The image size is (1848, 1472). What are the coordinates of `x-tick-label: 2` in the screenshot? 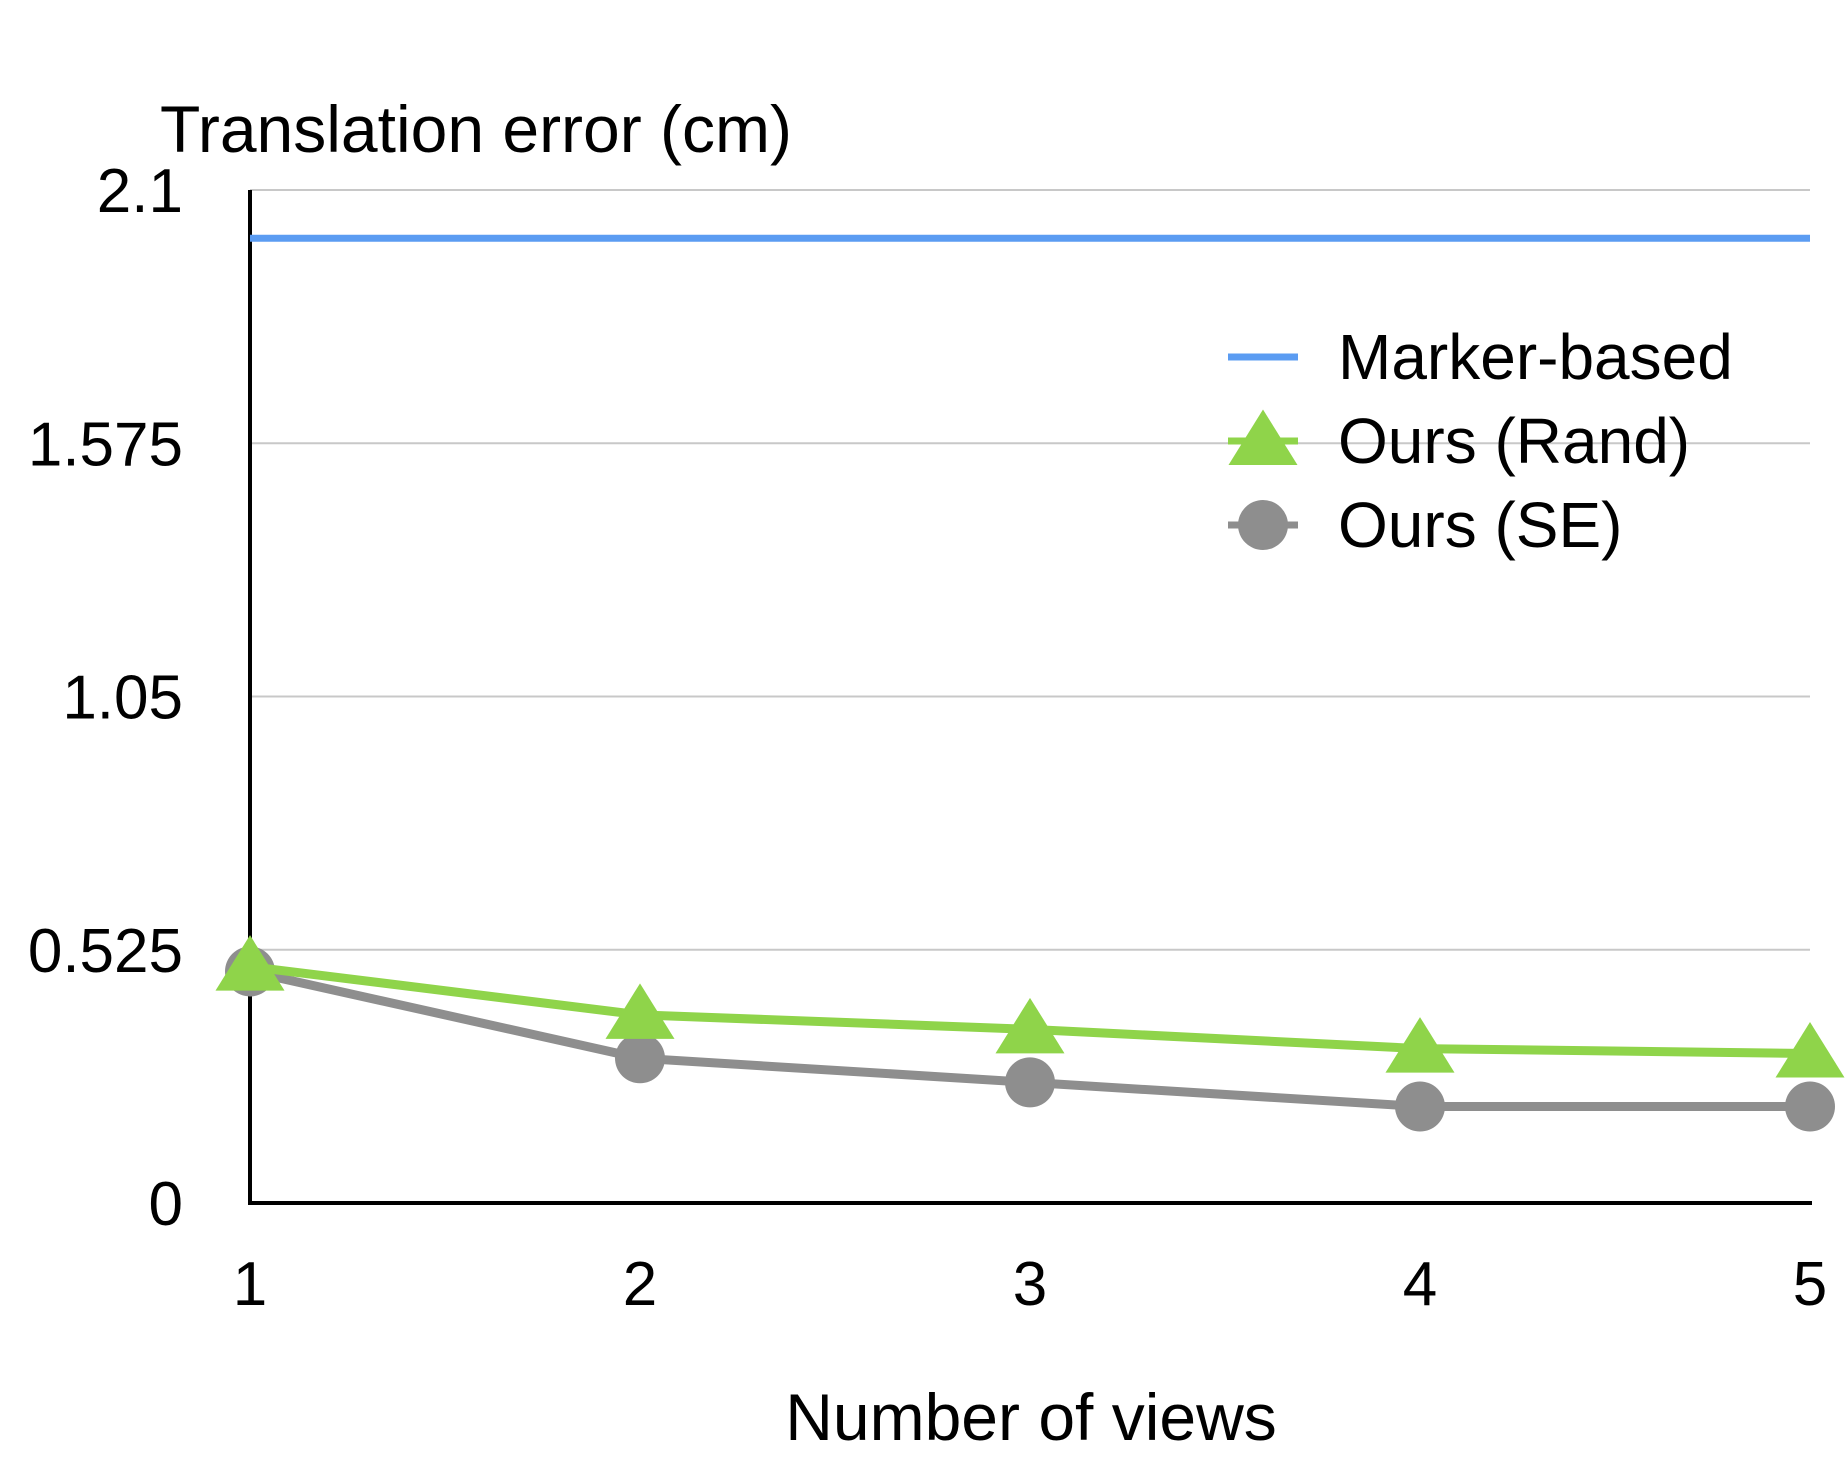 It's located at (640, 1284).